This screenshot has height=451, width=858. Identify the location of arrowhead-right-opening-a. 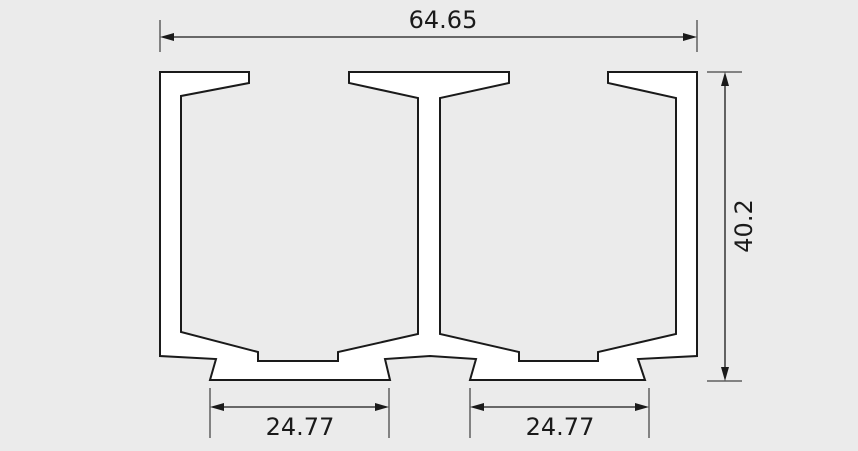
(477, 407).